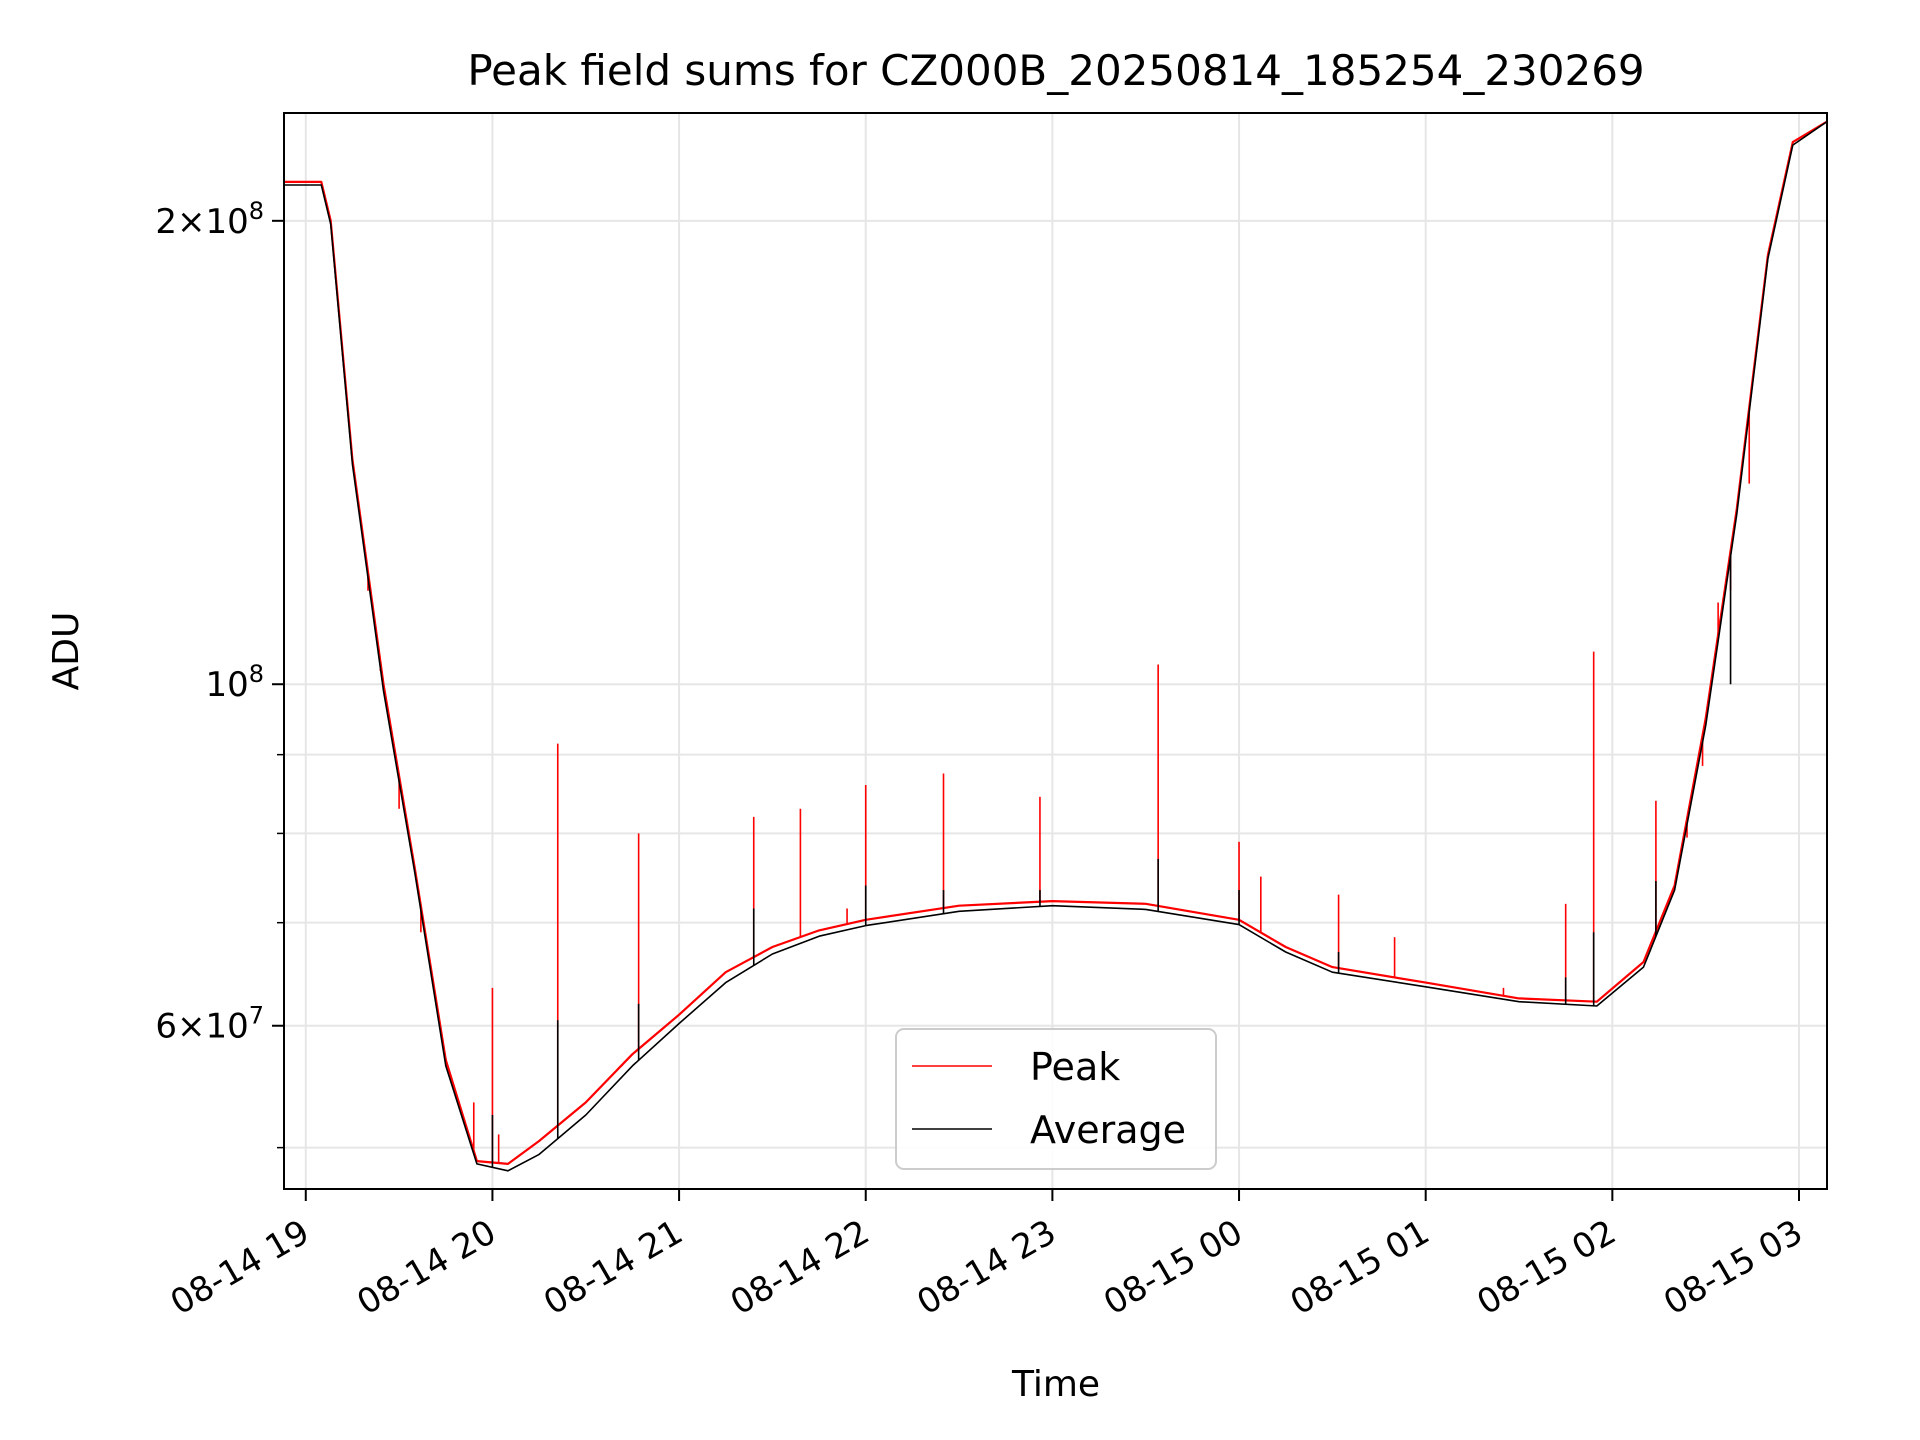 The height and width of the screenshot is (1440, 1920). What do you see at coordinates (1075, 1067) in the screenshot?
I see `legend-label-peak: Peak` at bounding box center [1075, 1067].